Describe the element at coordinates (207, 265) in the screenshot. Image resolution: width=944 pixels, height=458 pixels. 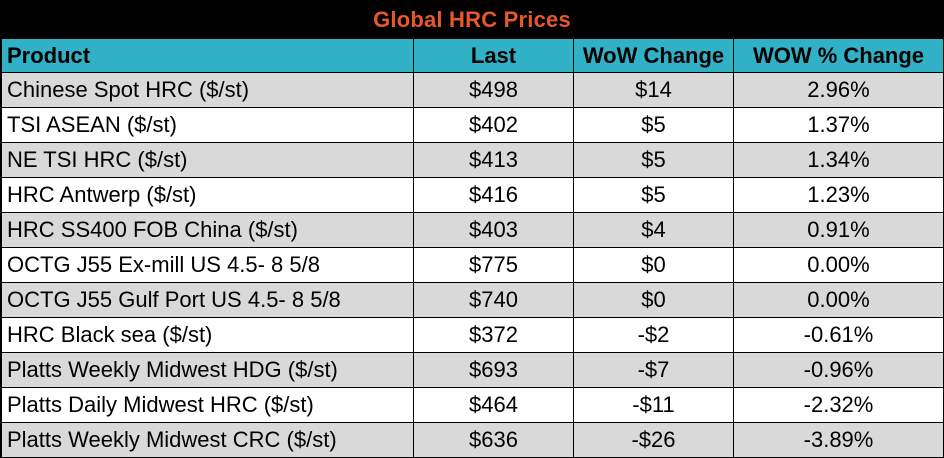
I see `cell-product: OCTG J55 Ex-mill US 4.5- 8 5/8` at that location.